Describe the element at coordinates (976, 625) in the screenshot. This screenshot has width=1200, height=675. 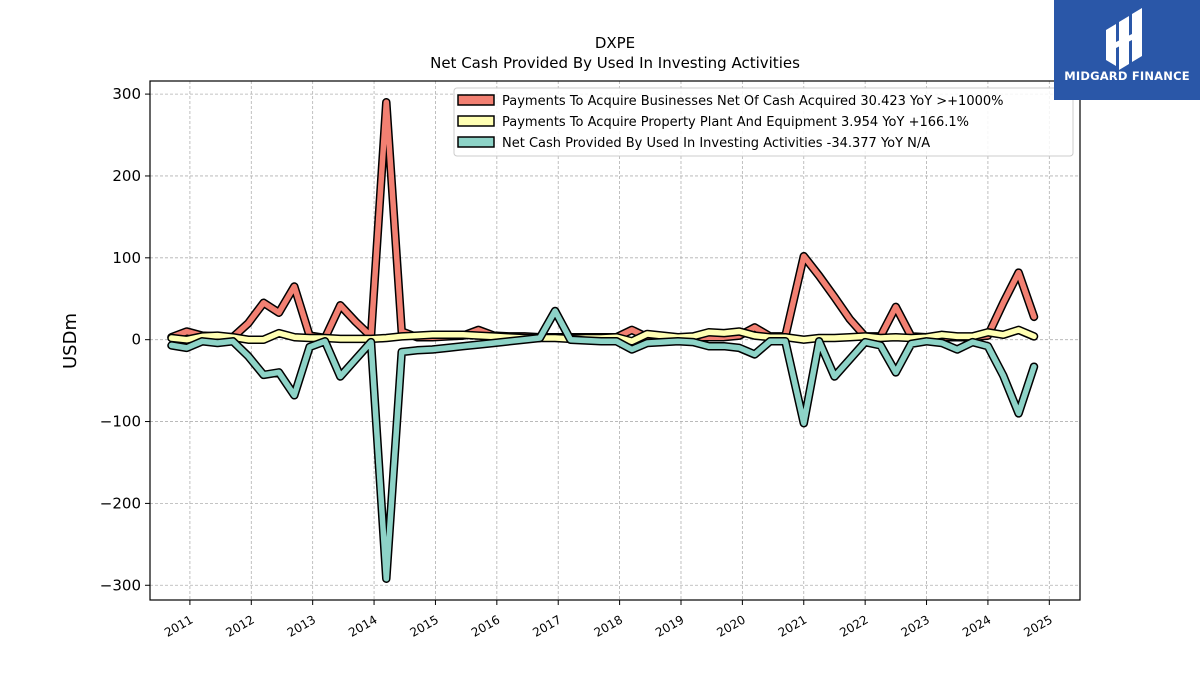
I see `x-tick-label: 2024` at that location.